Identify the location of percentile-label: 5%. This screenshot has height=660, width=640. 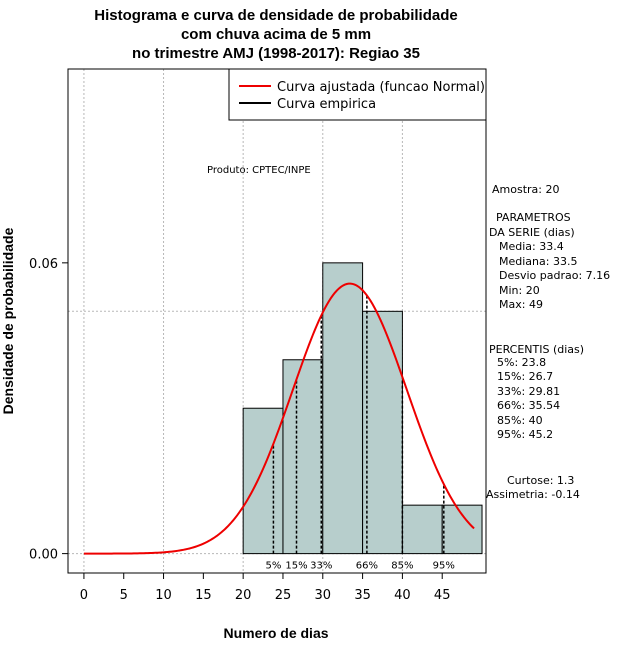
(273, 566).